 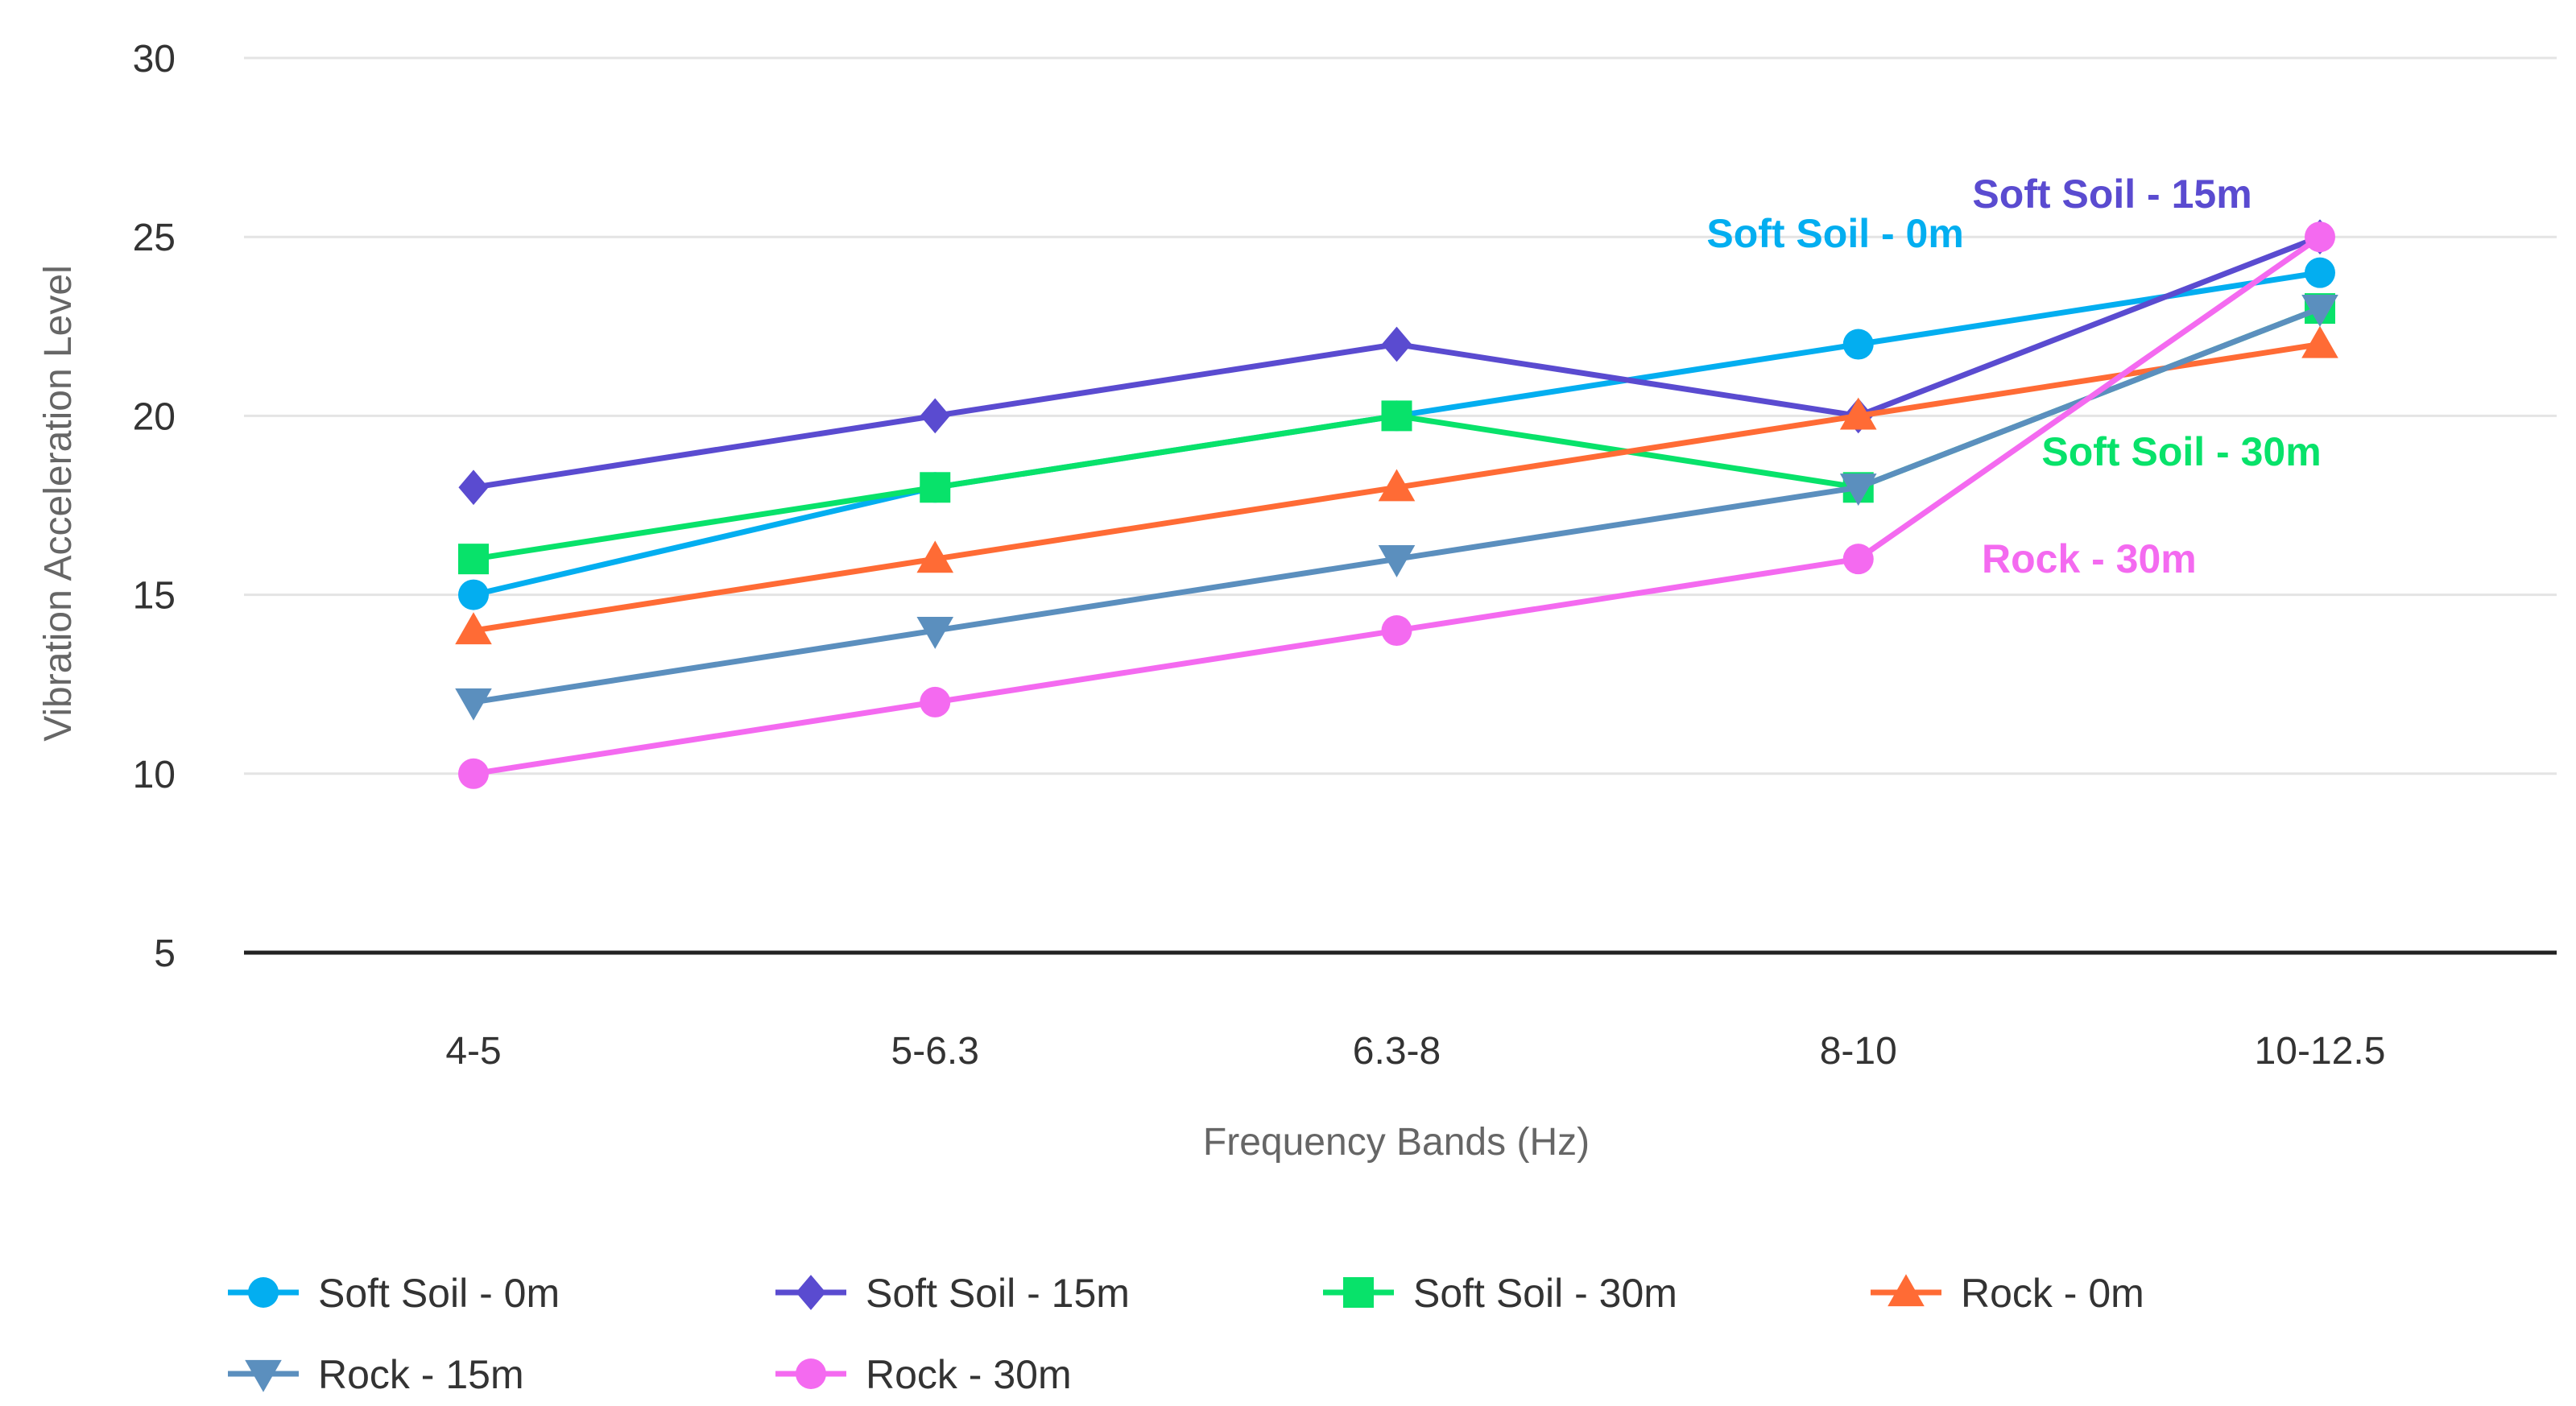 I want to click on legend-item: Soft Soil - 15m, so click(x=952, y=1293).